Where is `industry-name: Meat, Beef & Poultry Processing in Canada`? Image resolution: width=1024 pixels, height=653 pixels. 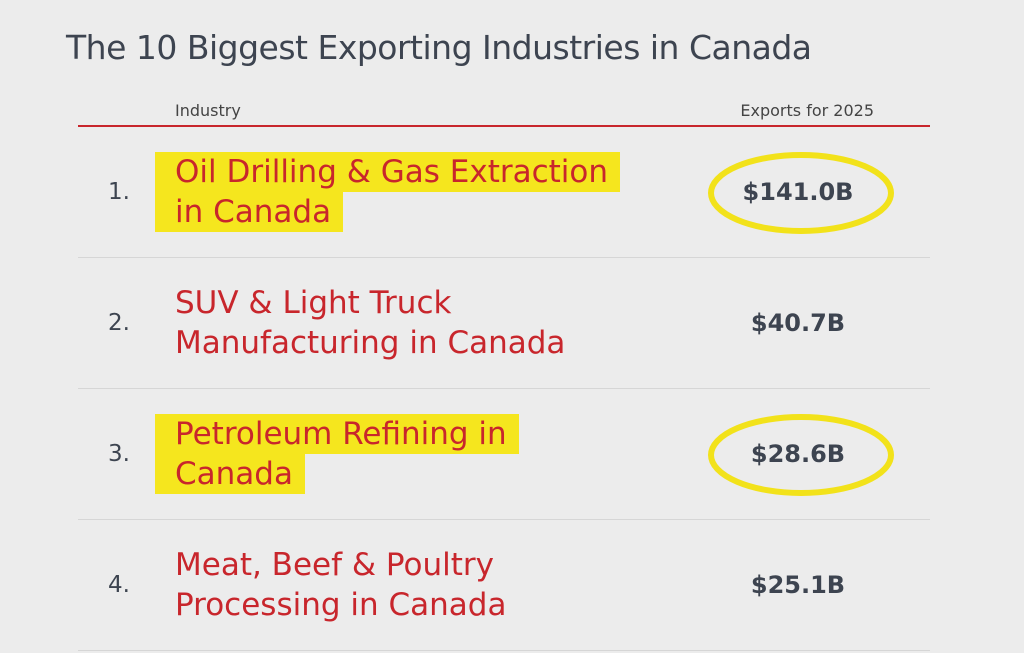
industry-name: Meat, Beef & Poultry Processing in Canada is located at coordinates (346, 585).